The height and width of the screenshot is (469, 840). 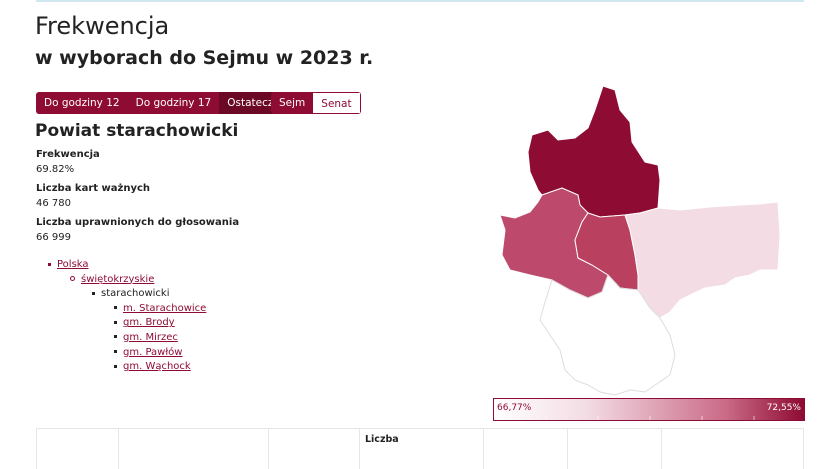 I want to click on tree-item-country: Polska, so click(x=127, y=265).